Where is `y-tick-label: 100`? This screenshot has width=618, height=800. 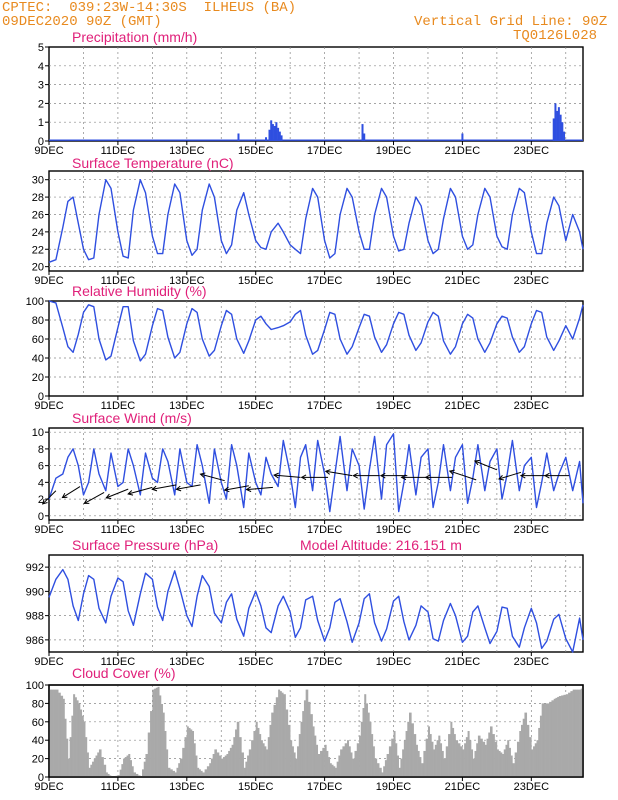 y-tick-label: 100 is located at coordinates (35, 302).